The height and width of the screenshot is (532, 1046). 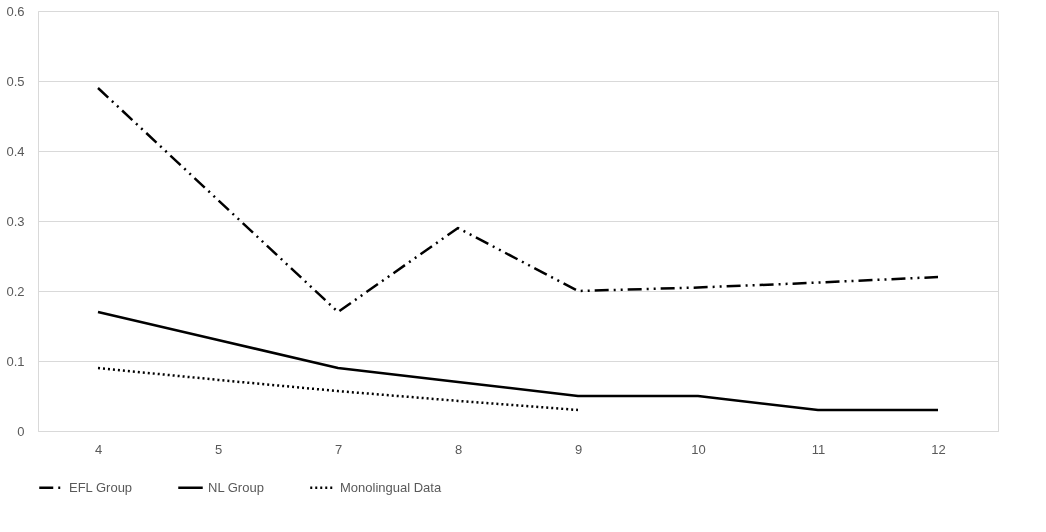 What do you see at coordinates (338, 389) in the screenshot?
I see `line-series` at bounding box center [338, 389].